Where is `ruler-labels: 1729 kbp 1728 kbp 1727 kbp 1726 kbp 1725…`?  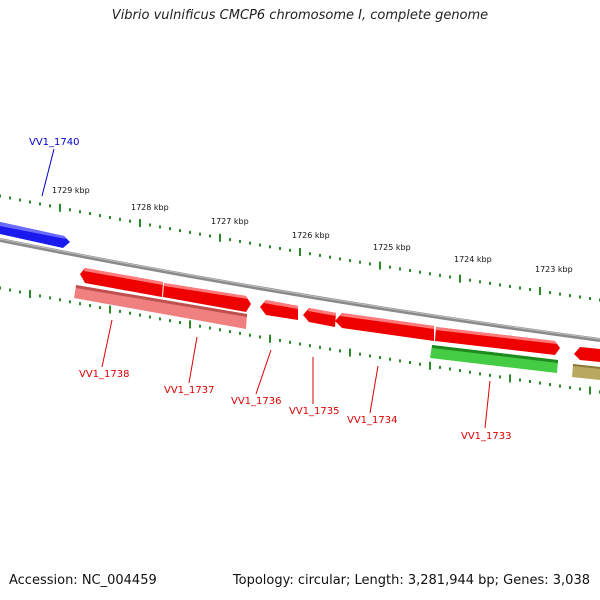 ruler-labels: 1729 kbp 1728 kbp 1727 kbp 1726 kbp 1725… is located at coordinates (312, 230).